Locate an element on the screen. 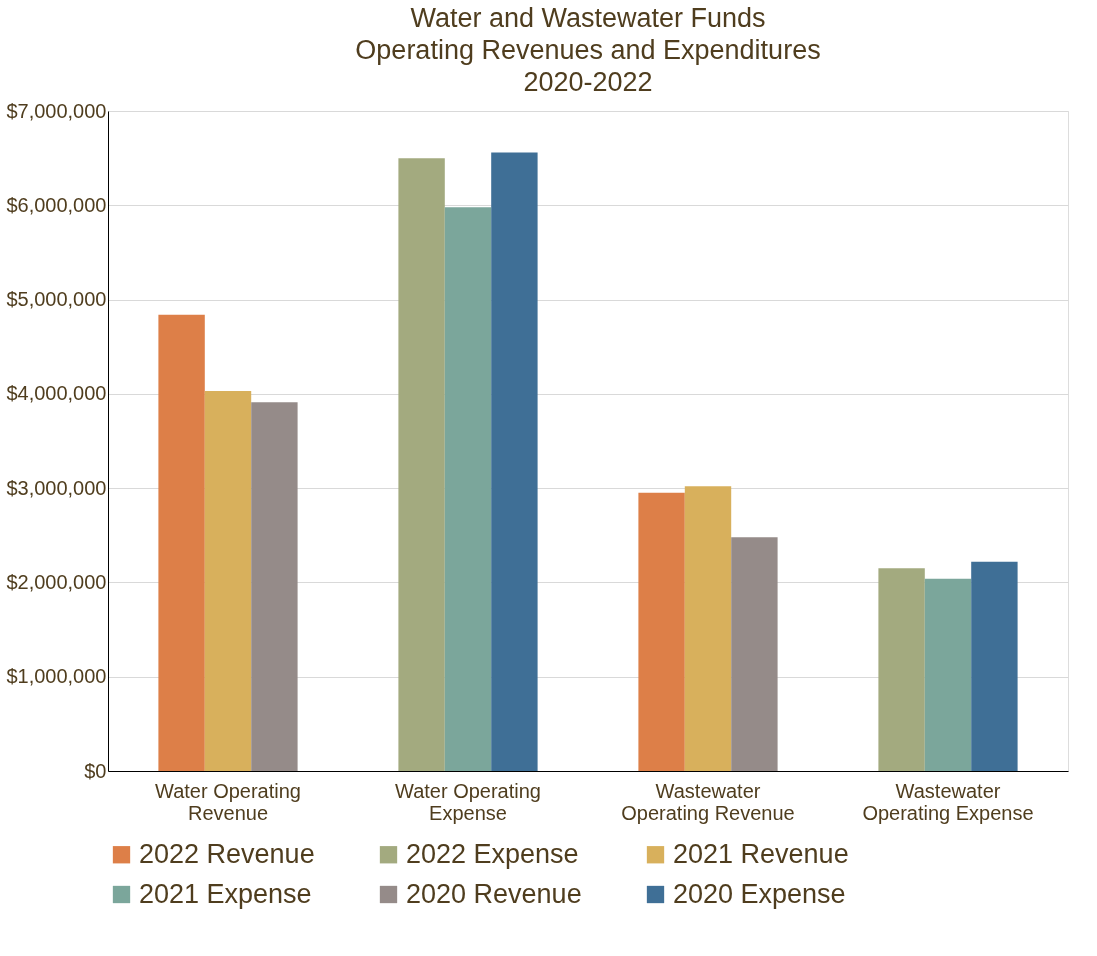 The height and width of the screenshot is (956, 1097). x-tick-label: Water Operating Revenue is located at coordinates (228, 801).